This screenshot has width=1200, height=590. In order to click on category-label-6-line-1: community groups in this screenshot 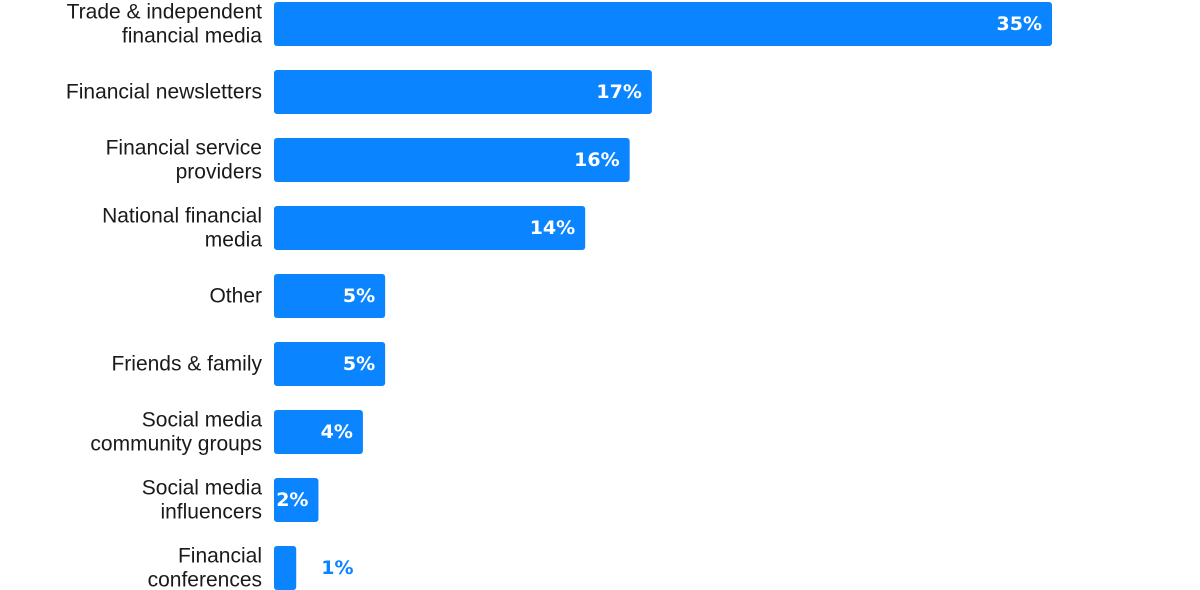, I will do `click(176, 444)`.